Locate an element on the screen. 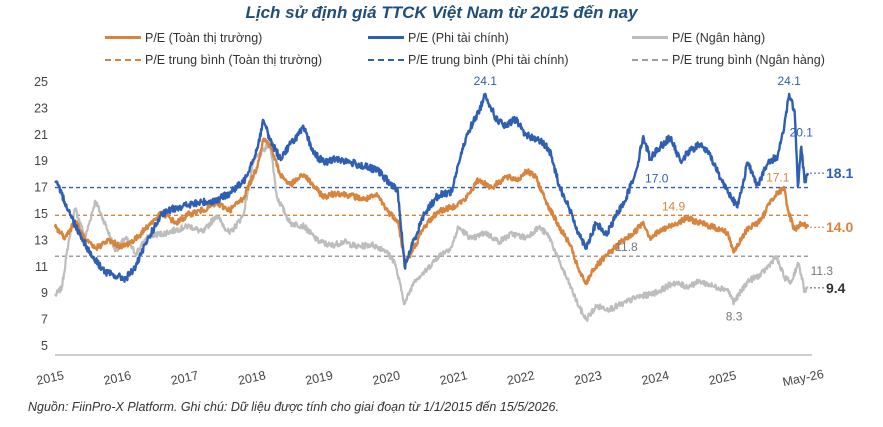 Image resolution: width=883 pixels, height=427 pixels. value-annotation: 17.1 is located at coordinates (778, 177).